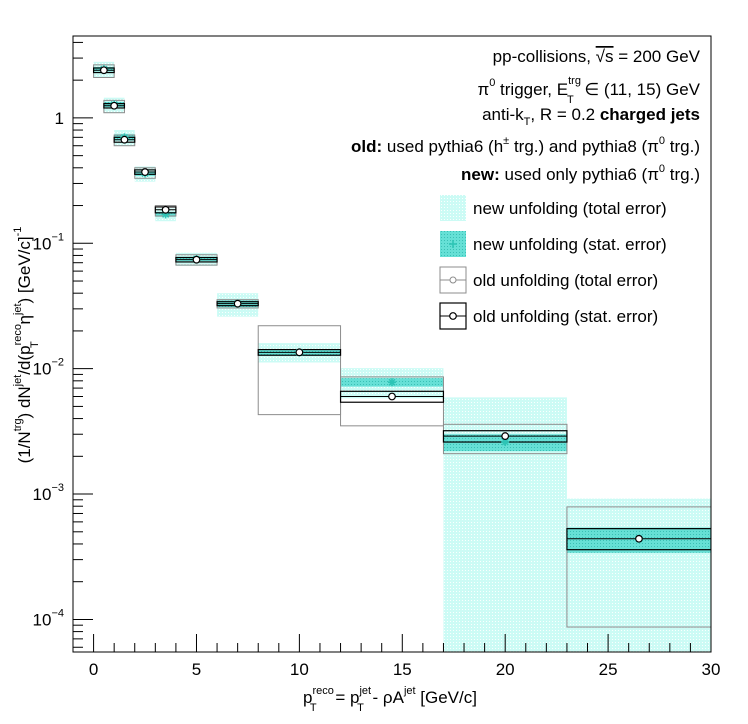  I want to click on legend-label: new unfolding (total error), so click(570, 208).